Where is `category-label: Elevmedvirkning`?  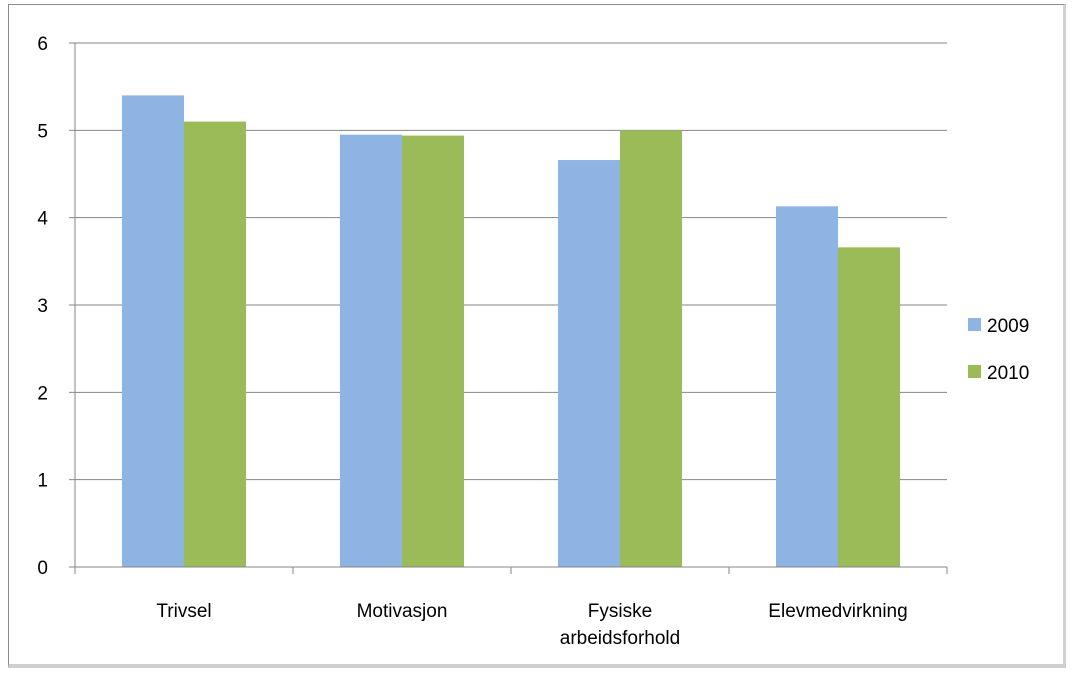
category-label: Elevmedvirkning is located at coordinates (837, 611).